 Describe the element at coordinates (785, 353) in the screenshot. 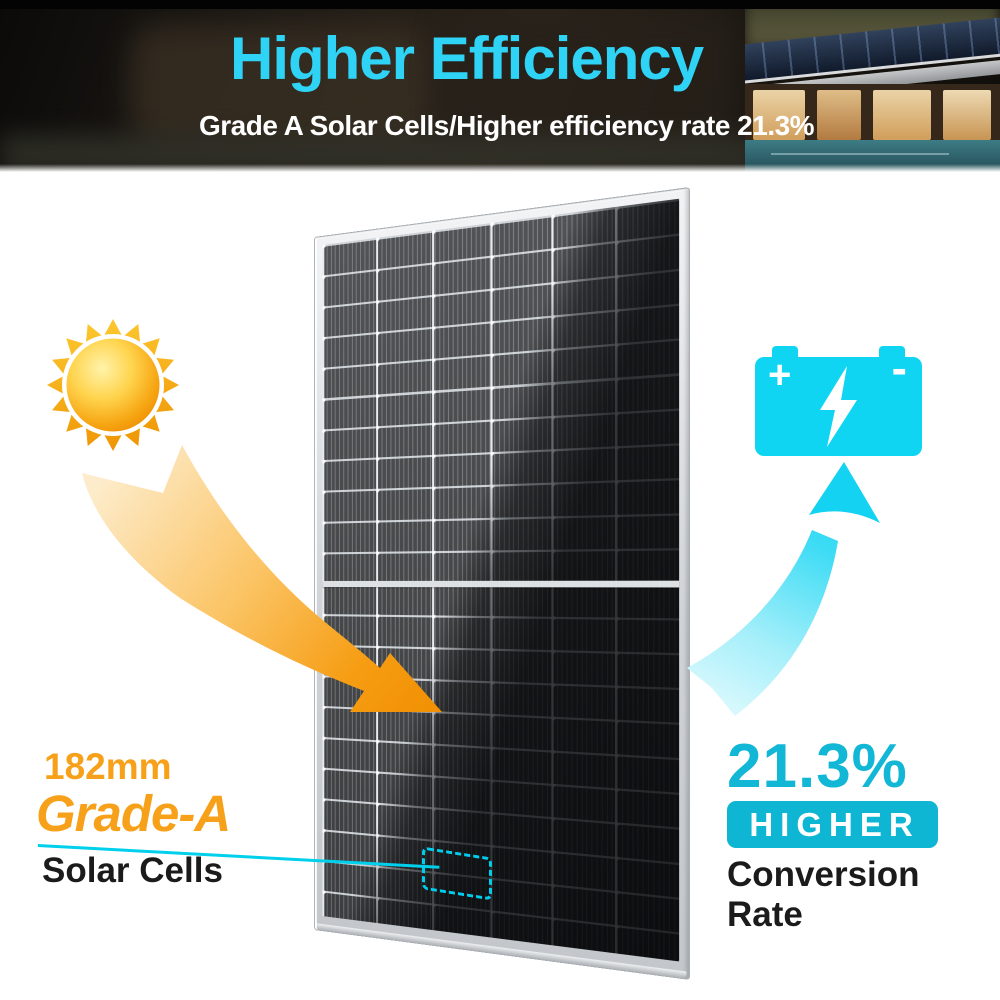

I see `battery-terminal-positive` at that location.